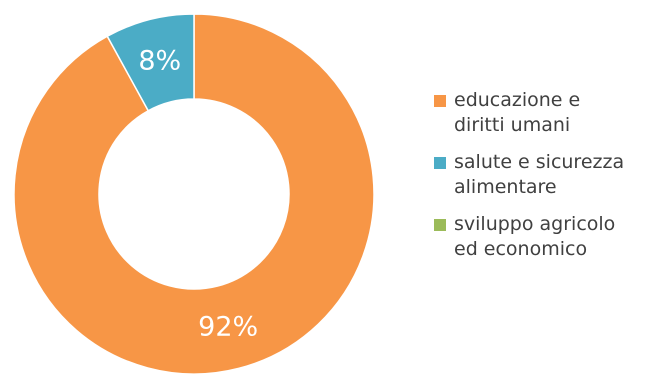 The height and width of the screenshot is (376, 648). I want to click on data-label-salute: 8%, so click(159, 60).